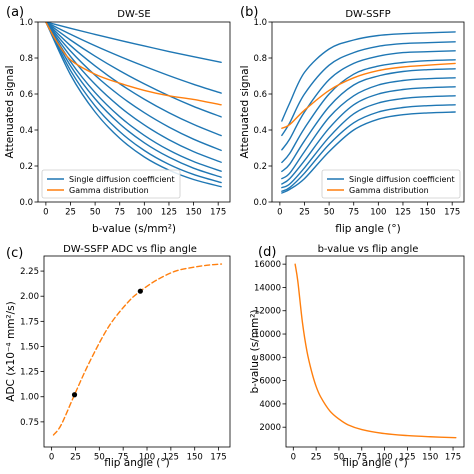 The image size is (474, 474). What do you see at coordinates (133, 14) in the screenshot?
I see `panel-title: DW-SE` at bounding box center [133, 14].